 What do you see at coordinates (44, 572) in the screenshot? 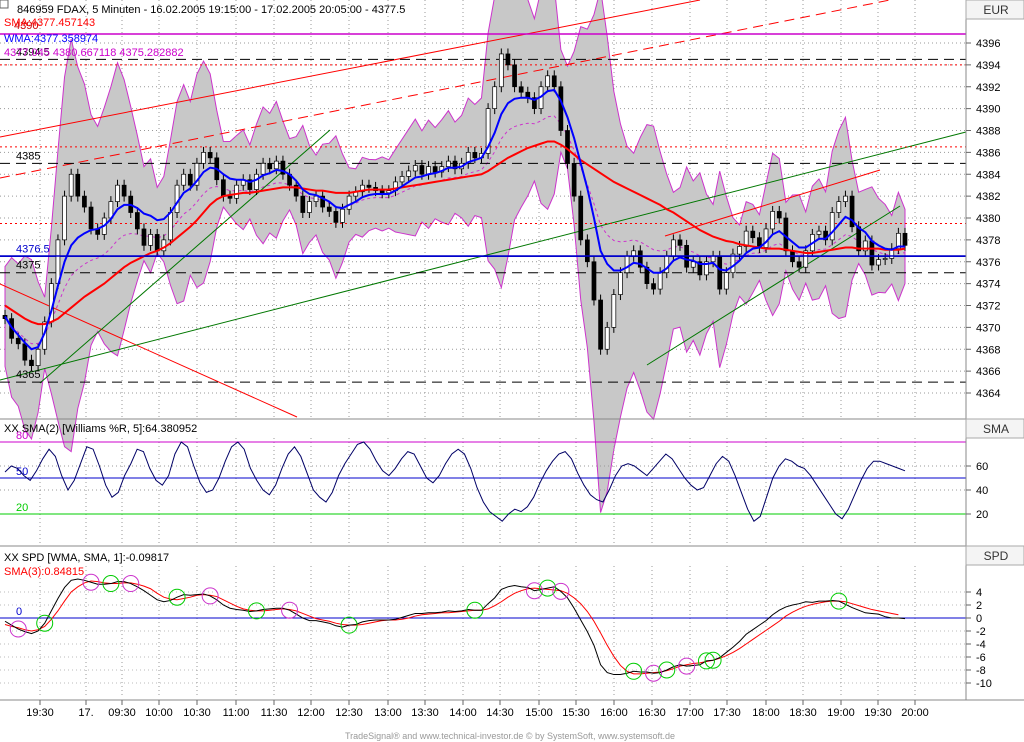
I see `spd-subtitle: SMA(3):0.84815` at bounding box center [44, 572].